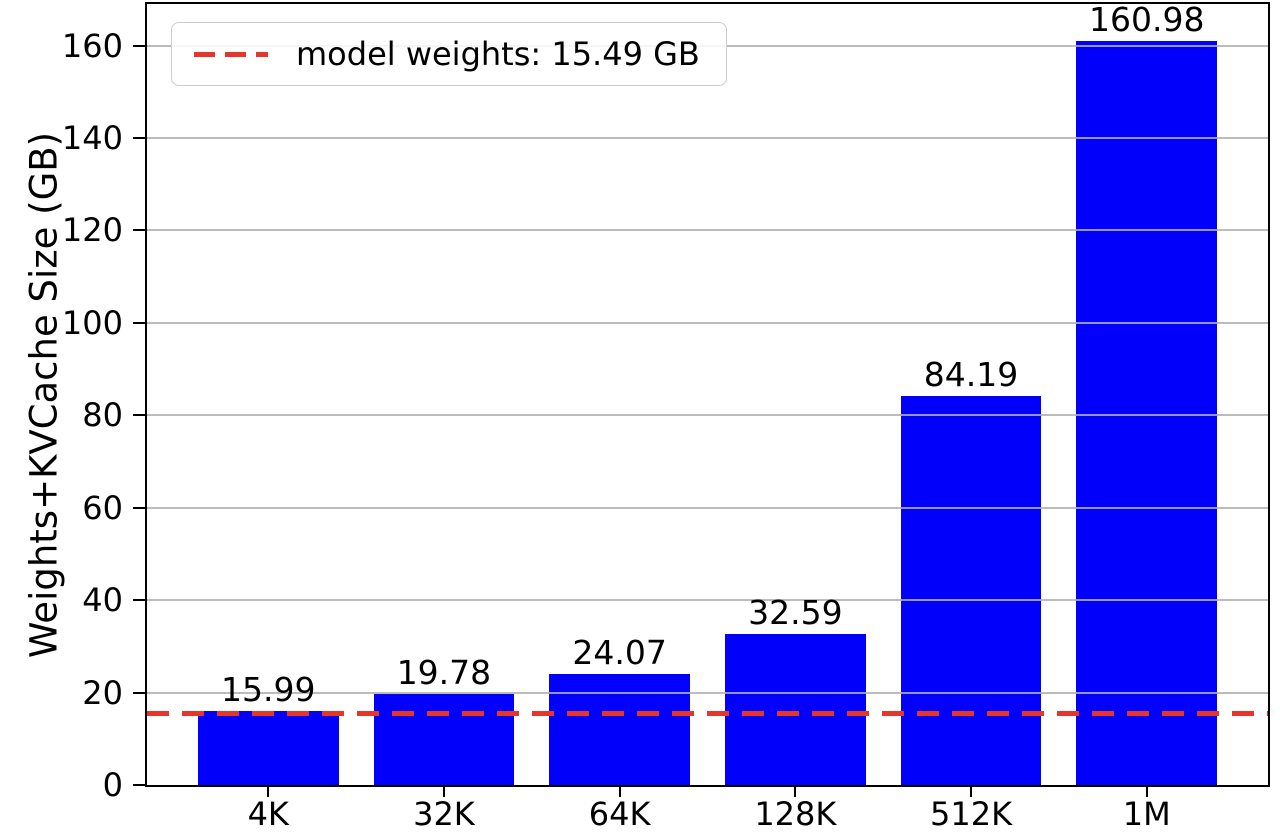 The image size is (1280, 836). I want to click on x-tick-label: 32K, so click(444, 814).